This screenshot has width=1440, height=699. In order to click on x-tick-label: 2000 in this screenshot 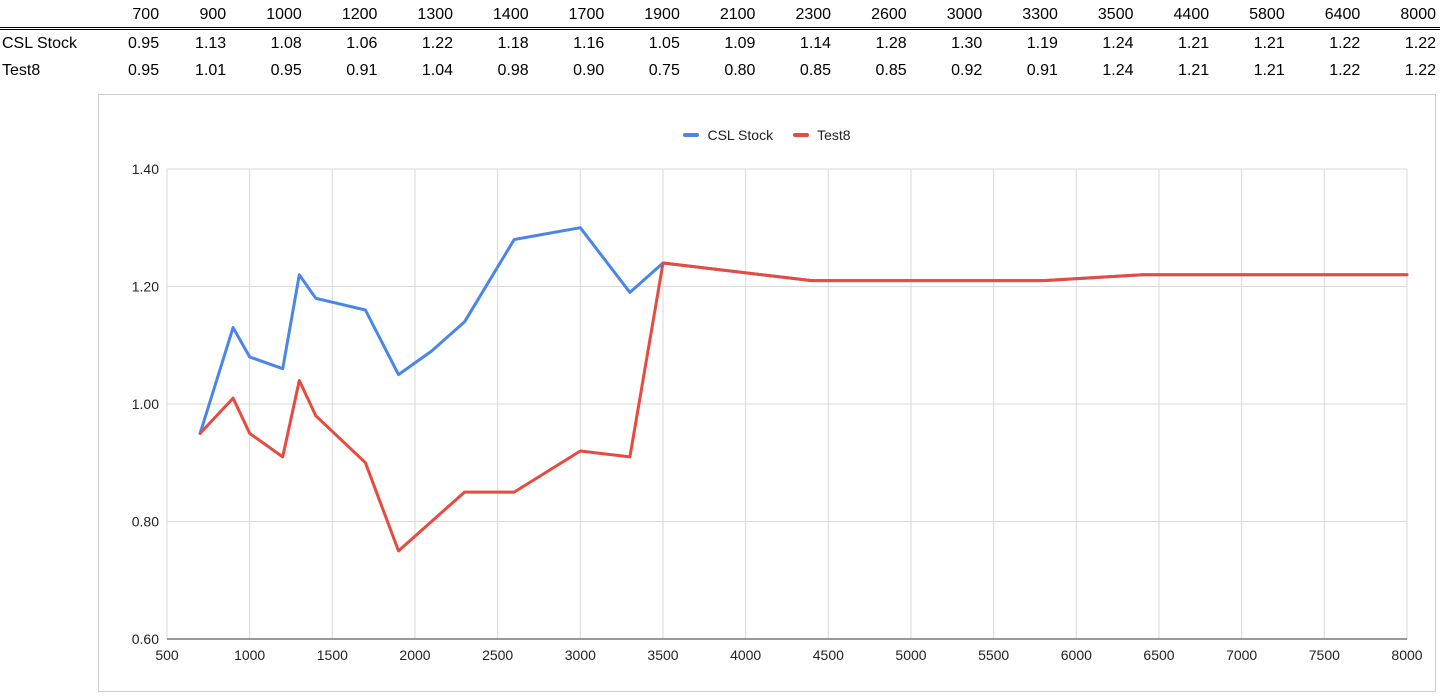, I will do `click(414, 655)`.